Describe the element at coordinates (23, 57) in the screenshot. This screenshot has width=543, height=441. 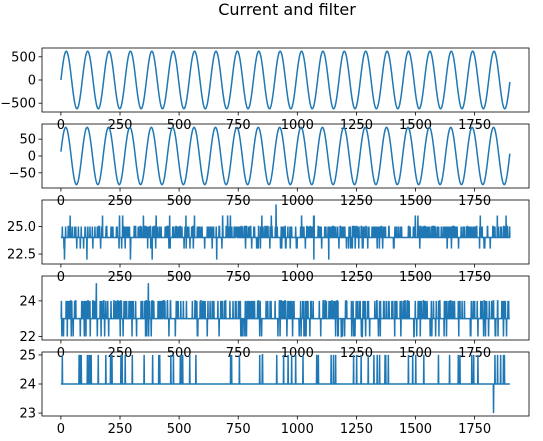
I see `y-tick-label: 500` at that location.